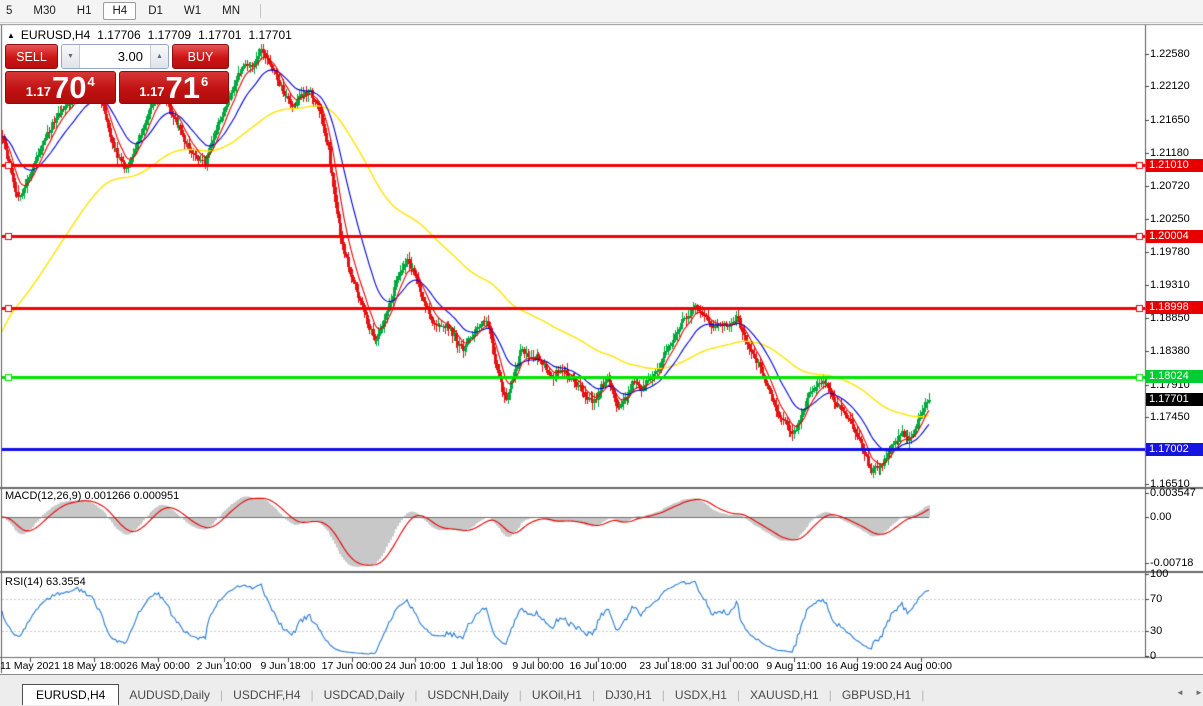  I want to click on time-label: 26 May 00:00, so click(158, 666).